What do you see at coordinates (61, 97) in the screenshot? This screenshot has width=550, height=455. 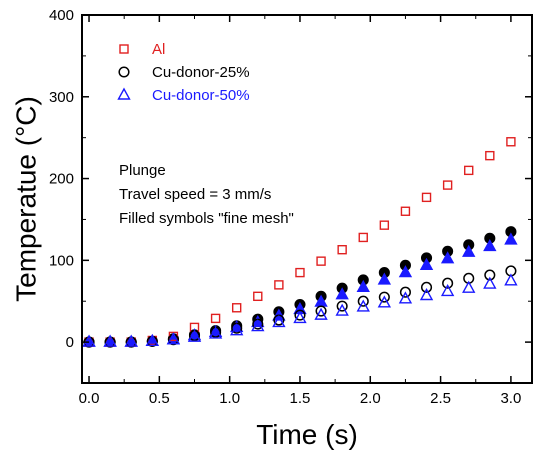 I see `y-tick-label: 300` at bounding box center [61, 97].